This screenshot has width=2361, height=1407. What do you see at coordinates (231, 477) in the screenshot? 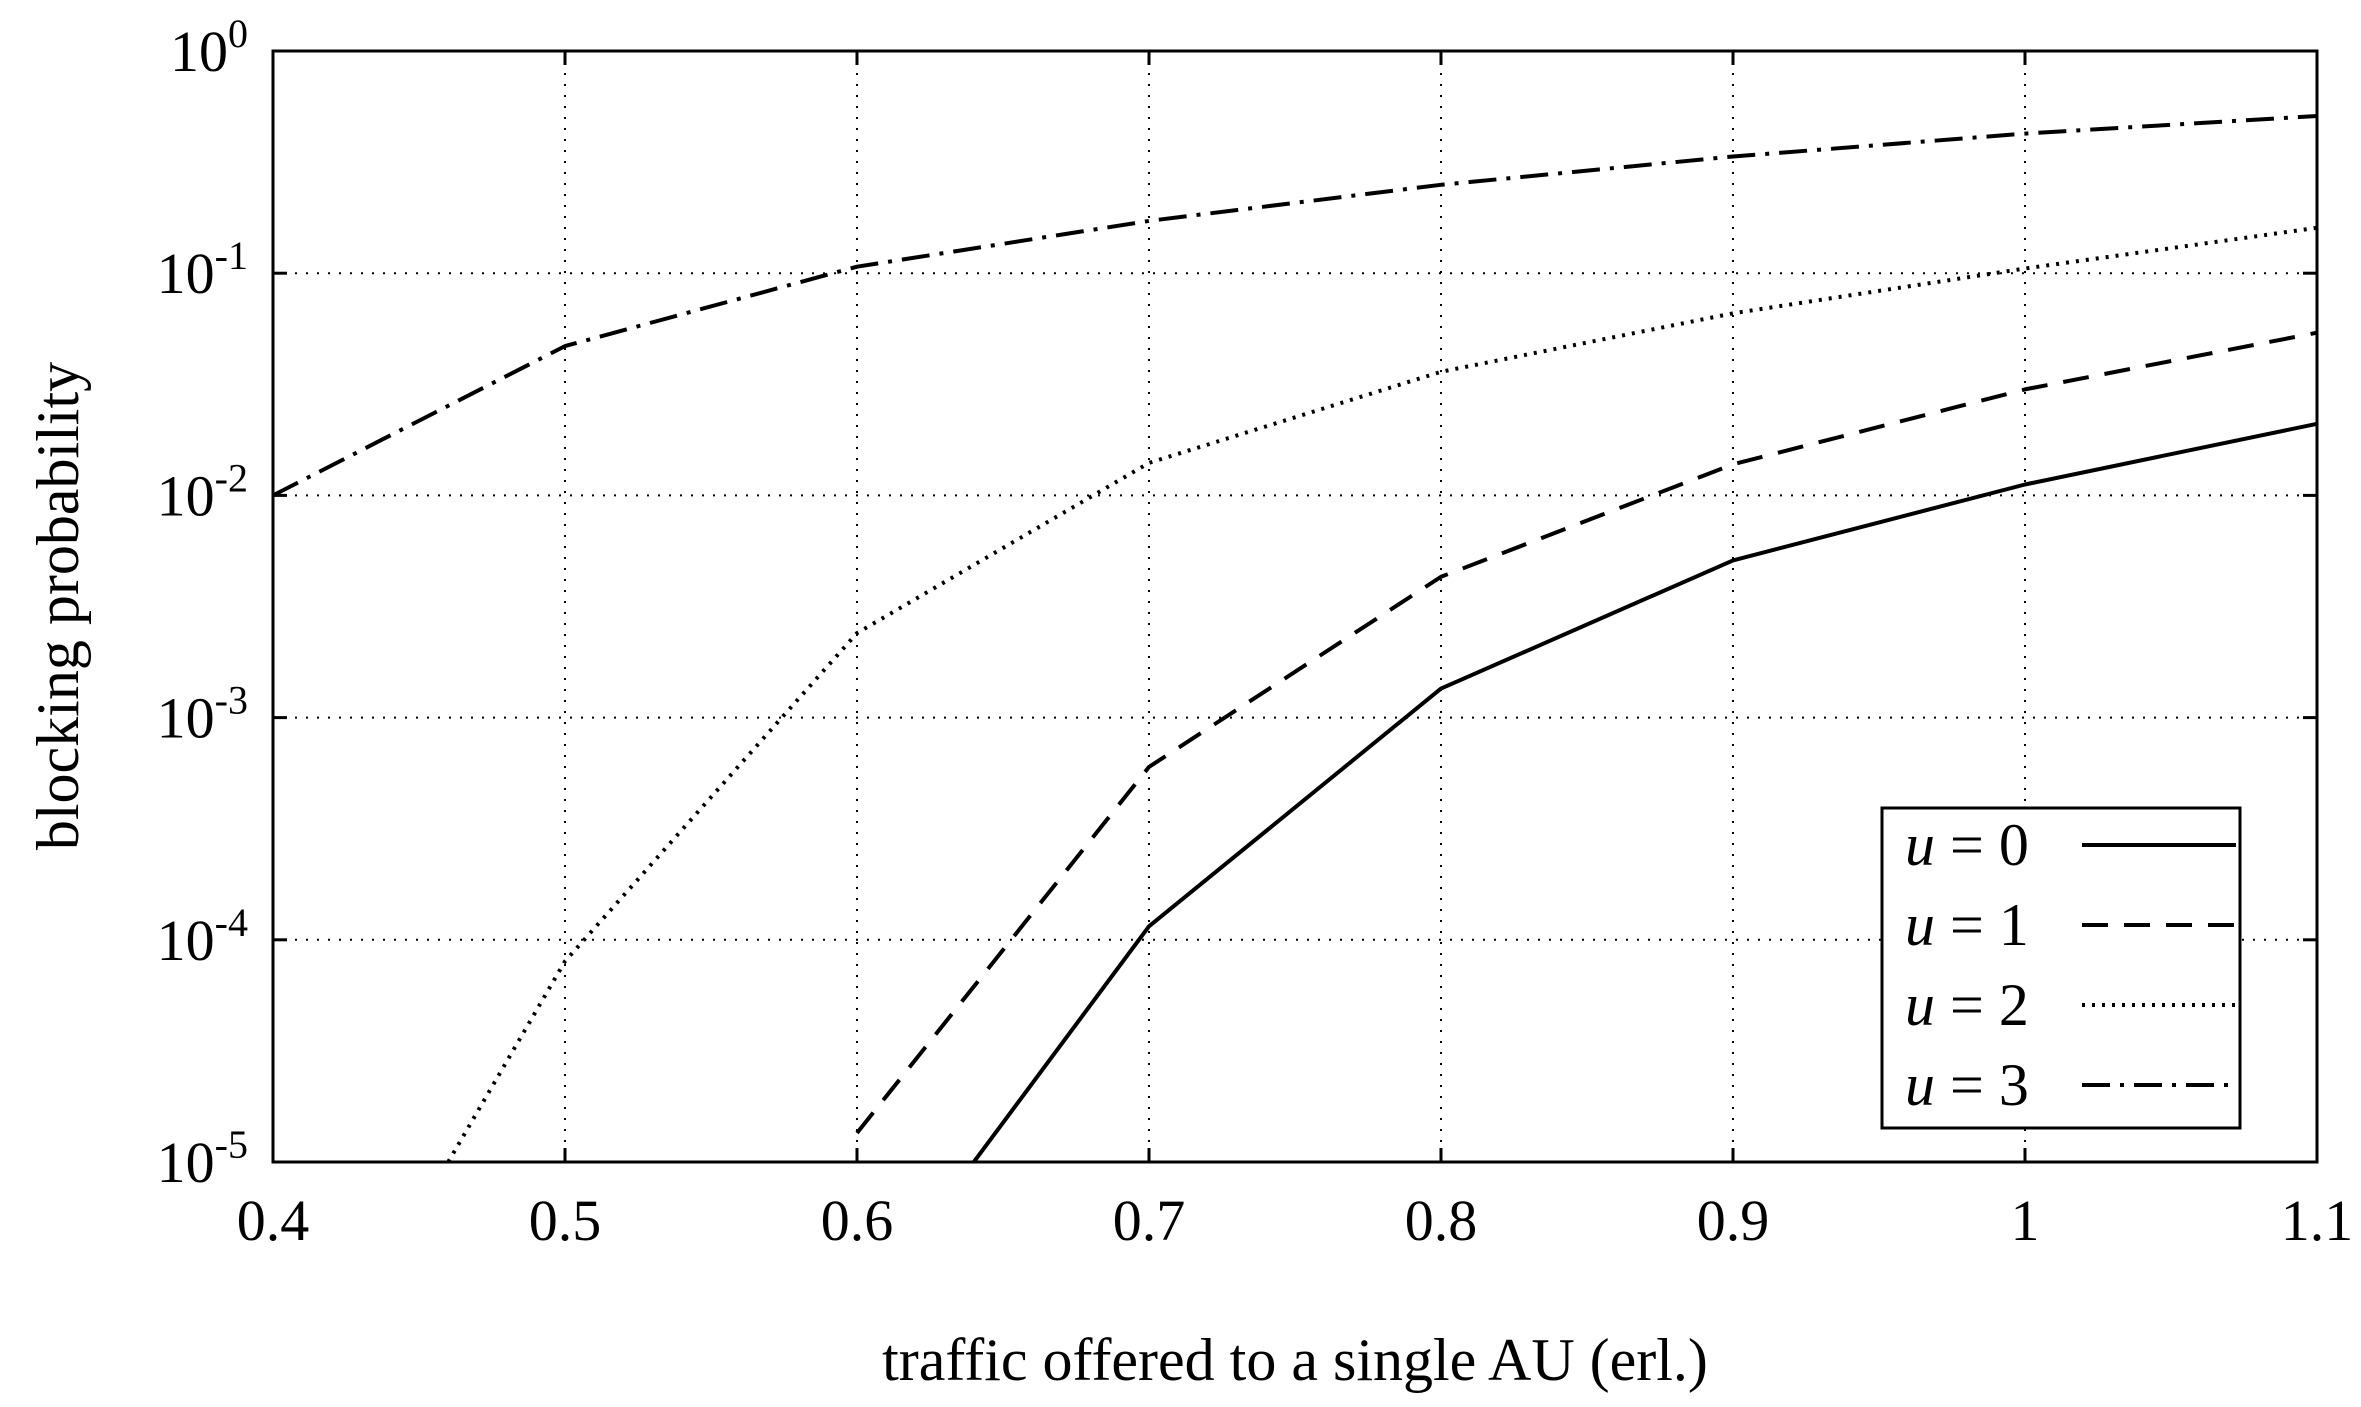
I see `y-tick-exponent: -2` at bounding box center [231, 477].